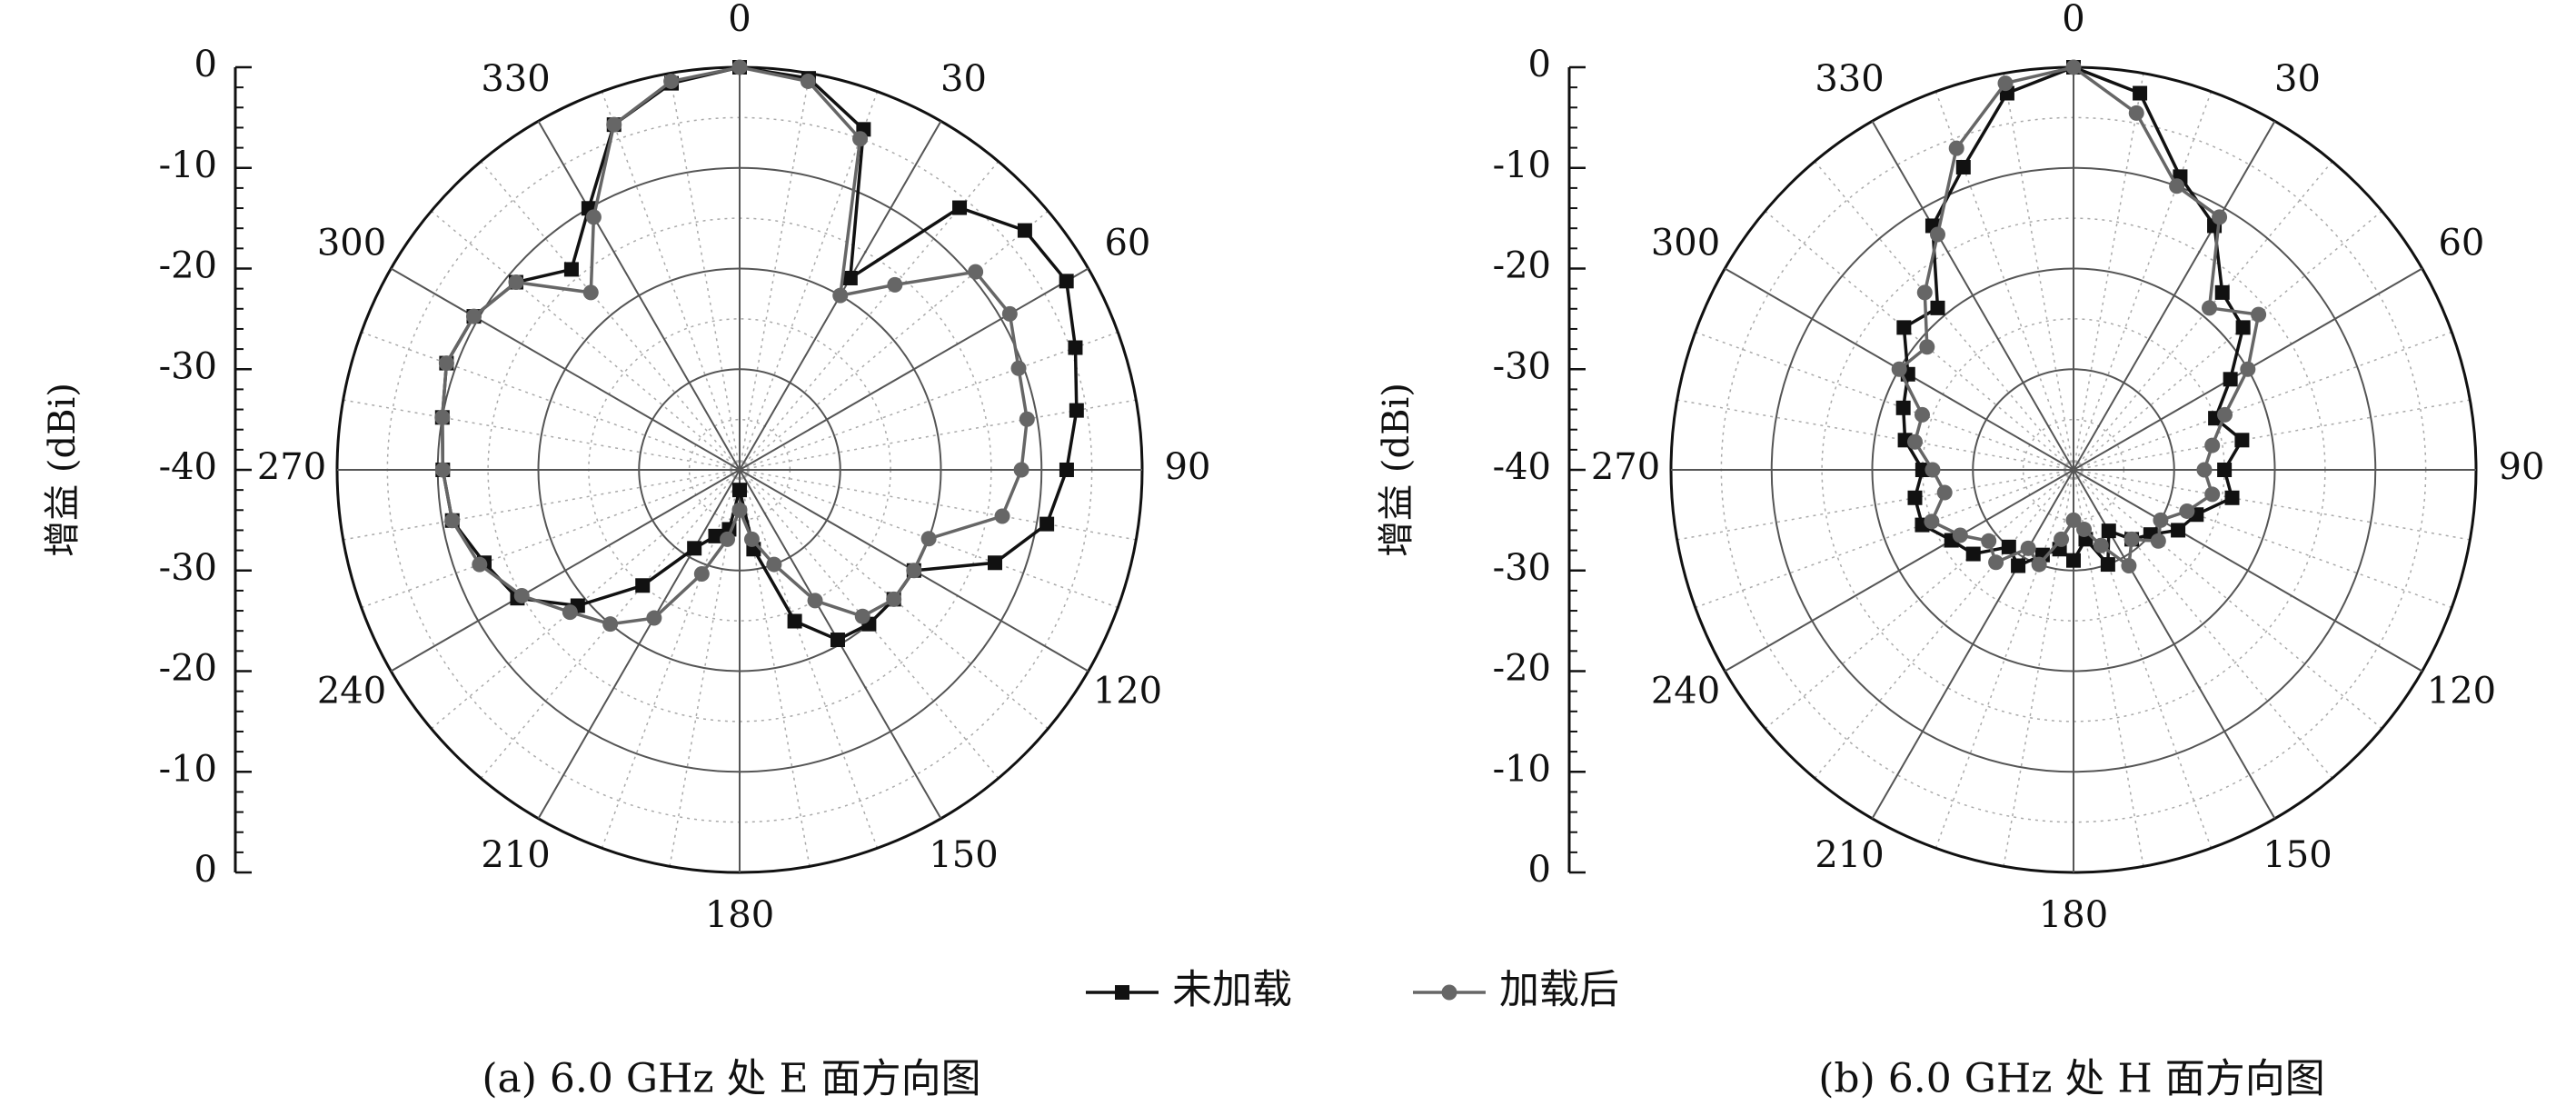 This screenshot has height=1116, width=2576. I want to click on angle-label: 120, so click(1127, 691).